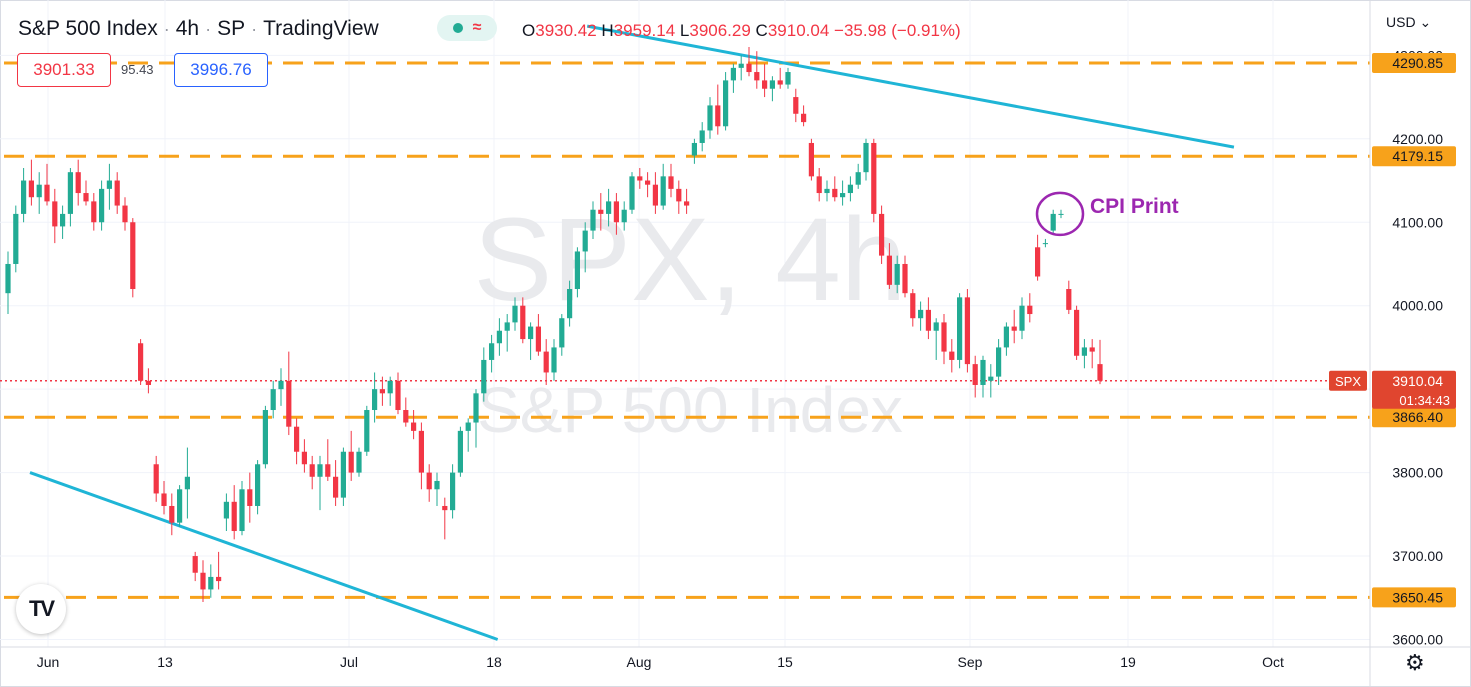 This screenshot has width=1471, height=687. What do you see at coordinates (467, 28) in the screenshot?
I see `market-status-pill: ≈` at bounding box center [467, 28].